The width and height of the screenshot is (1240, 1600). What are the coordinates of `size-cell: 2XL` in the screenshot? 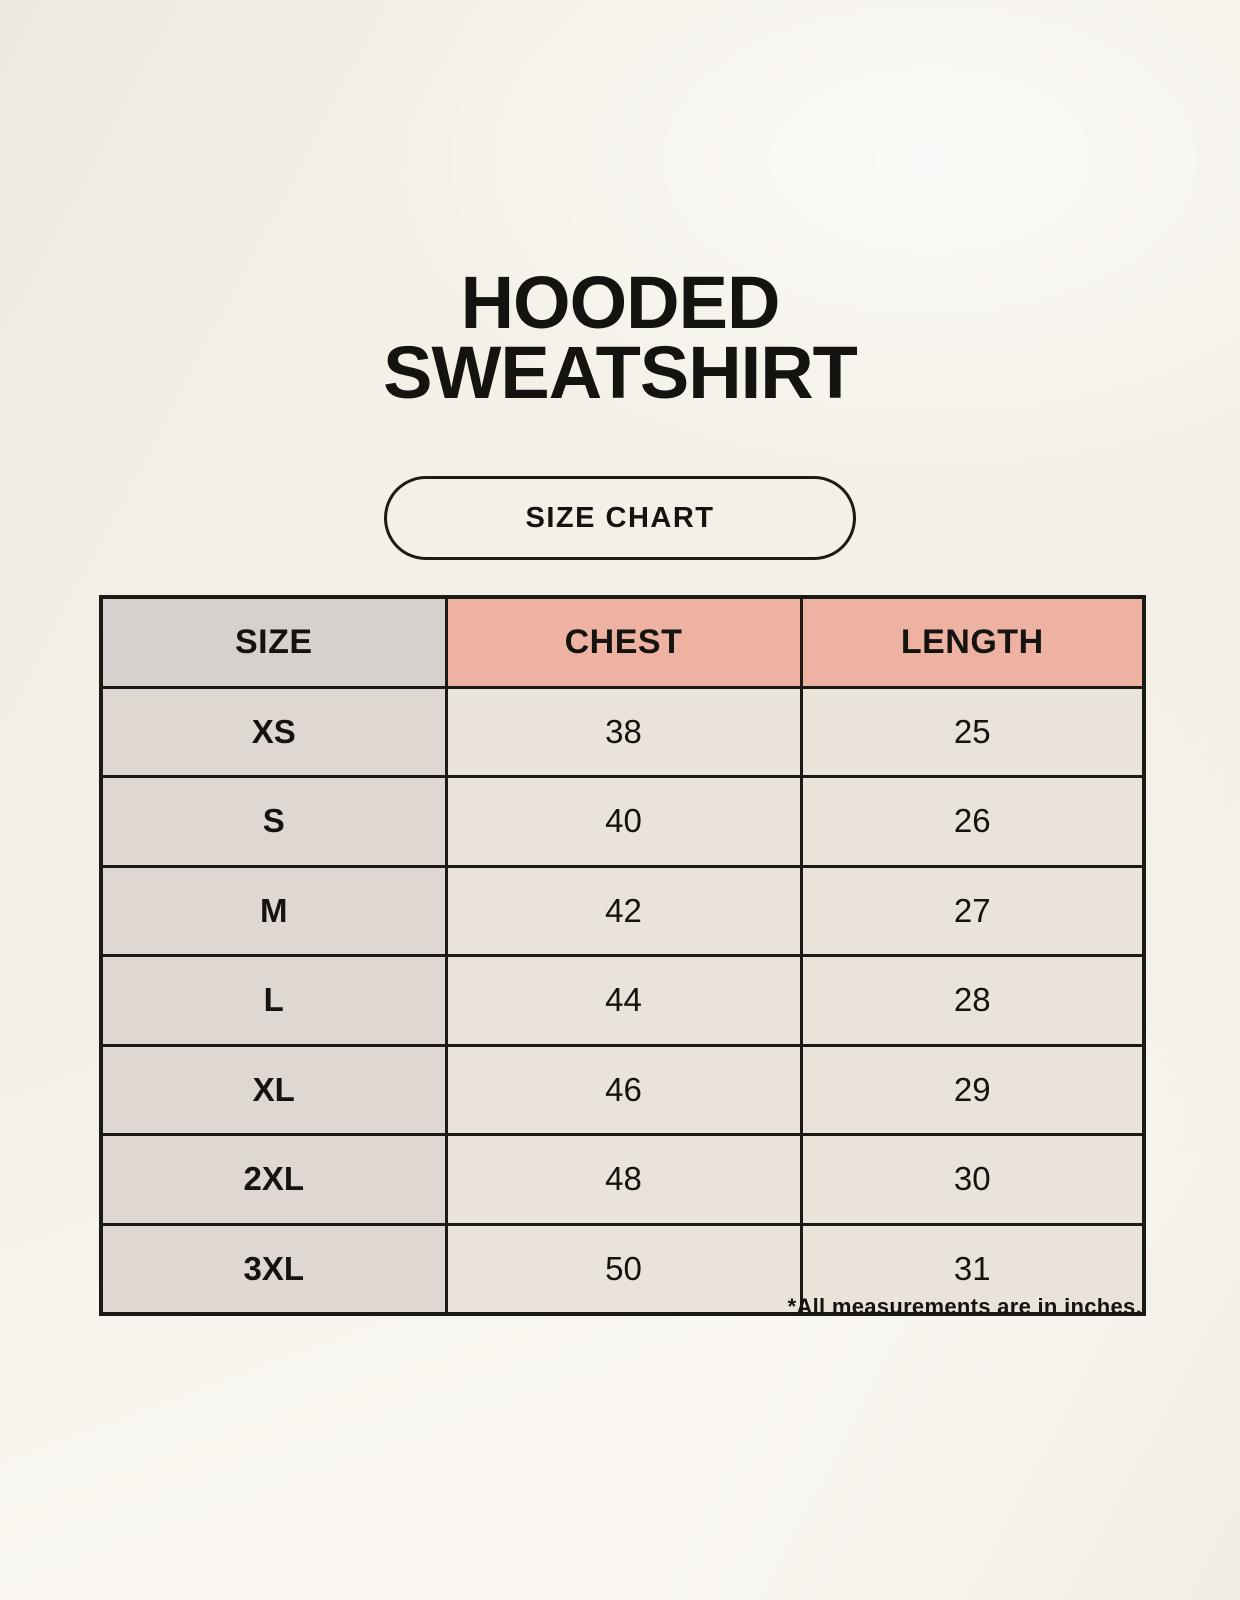 It's located at (273, 1179).